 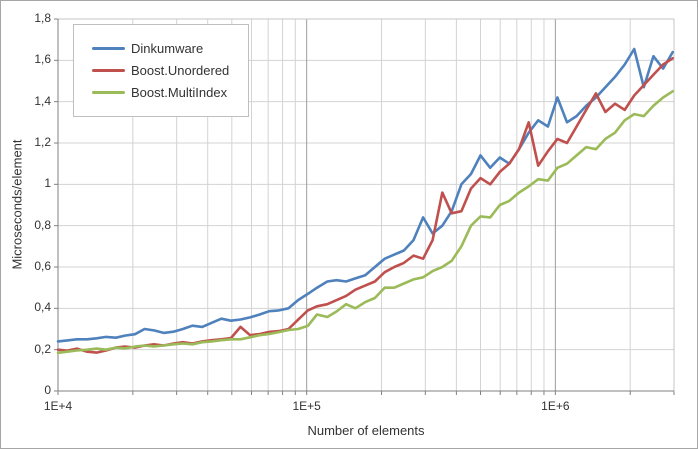 What do you see at coordinates (167, 48) in the screenshot?
I see `legend-label: Dinkumware` at bounding box center [167, 48].